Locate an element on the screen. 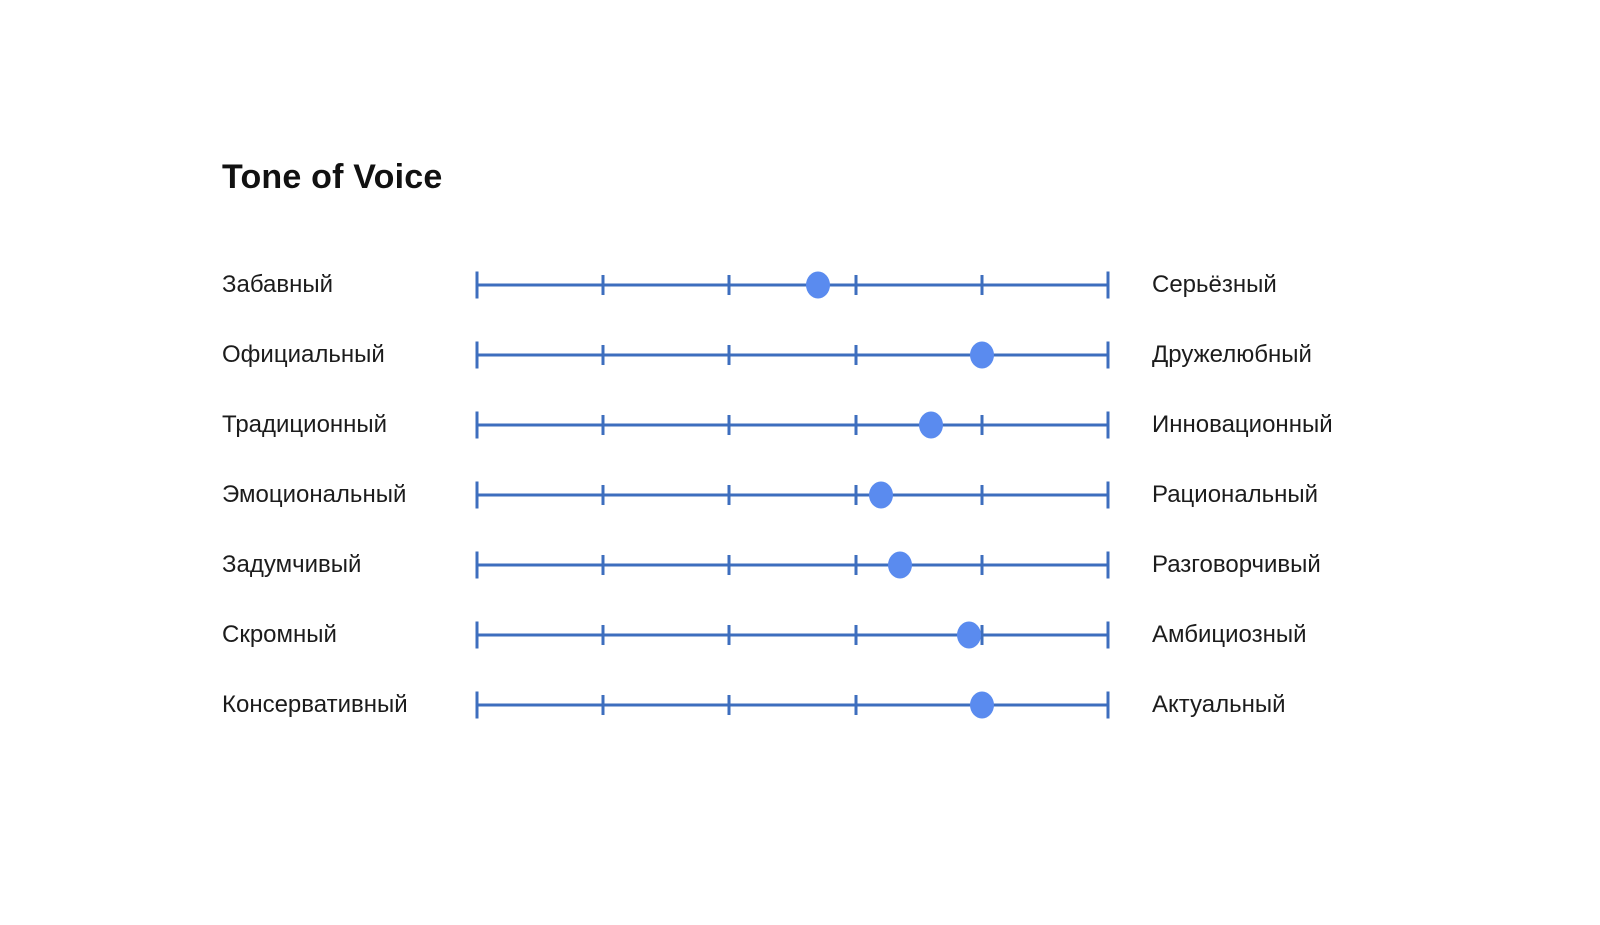  tone-slider-row: Задумчивый Разговорчивый is located at coordinates (771, 565).